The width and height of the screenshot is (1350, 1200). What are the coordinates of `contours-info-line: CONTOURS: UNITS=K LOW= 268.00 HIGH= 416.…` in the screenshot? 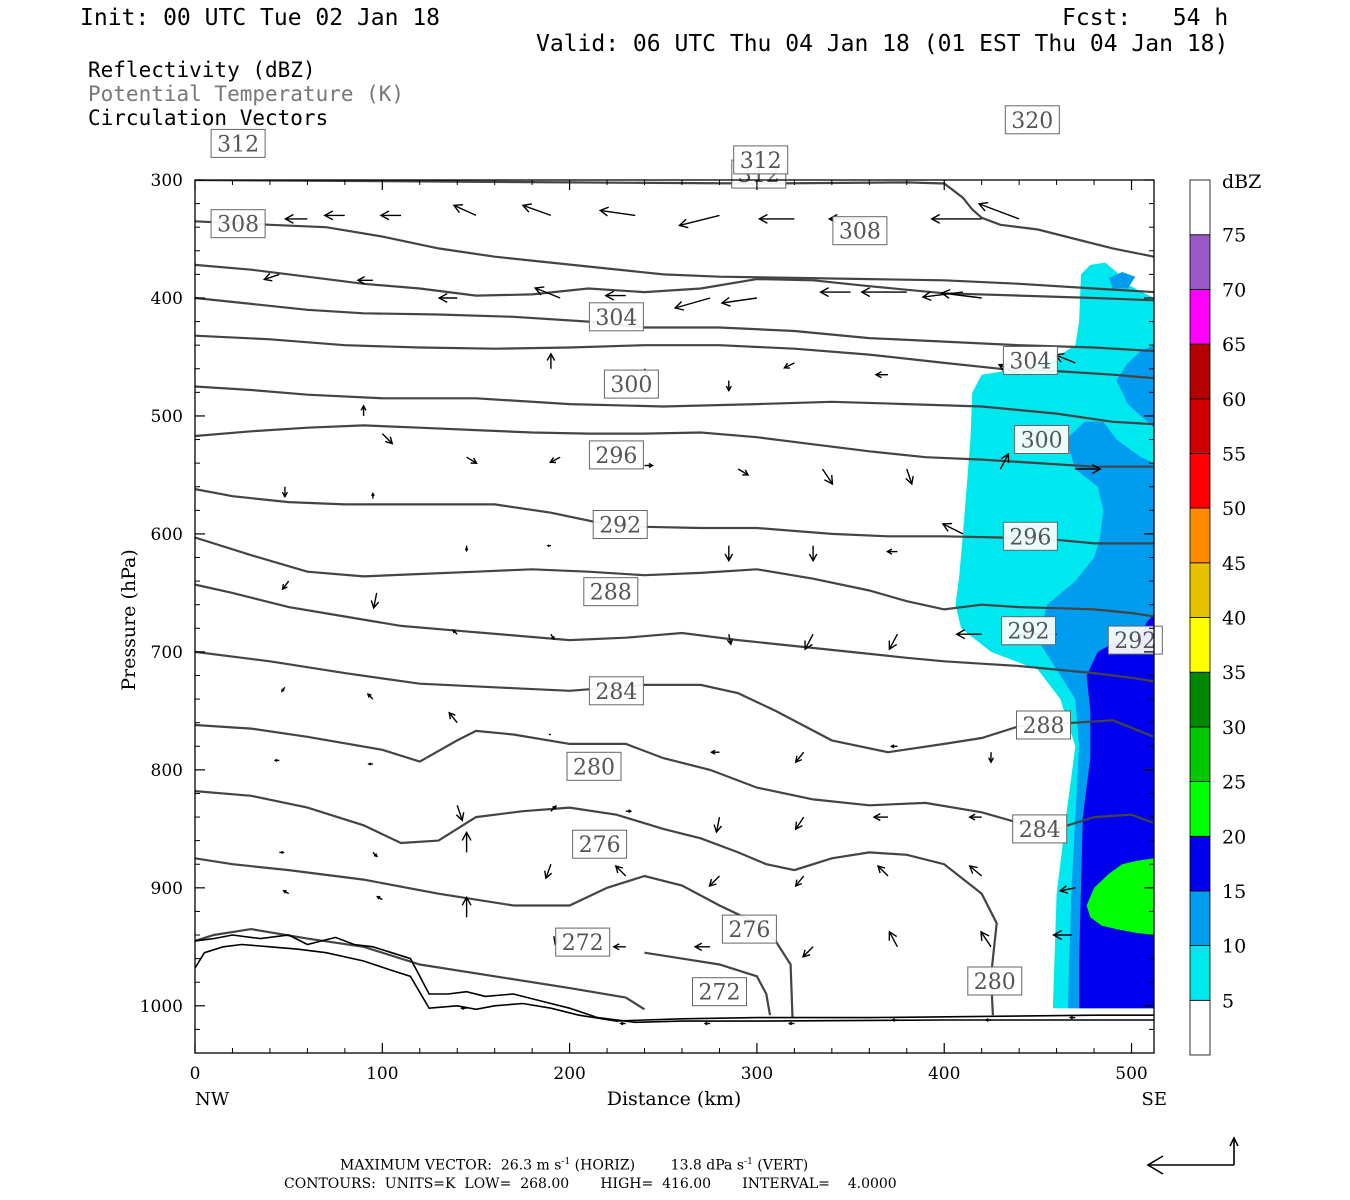 It's located at (590, 1184).